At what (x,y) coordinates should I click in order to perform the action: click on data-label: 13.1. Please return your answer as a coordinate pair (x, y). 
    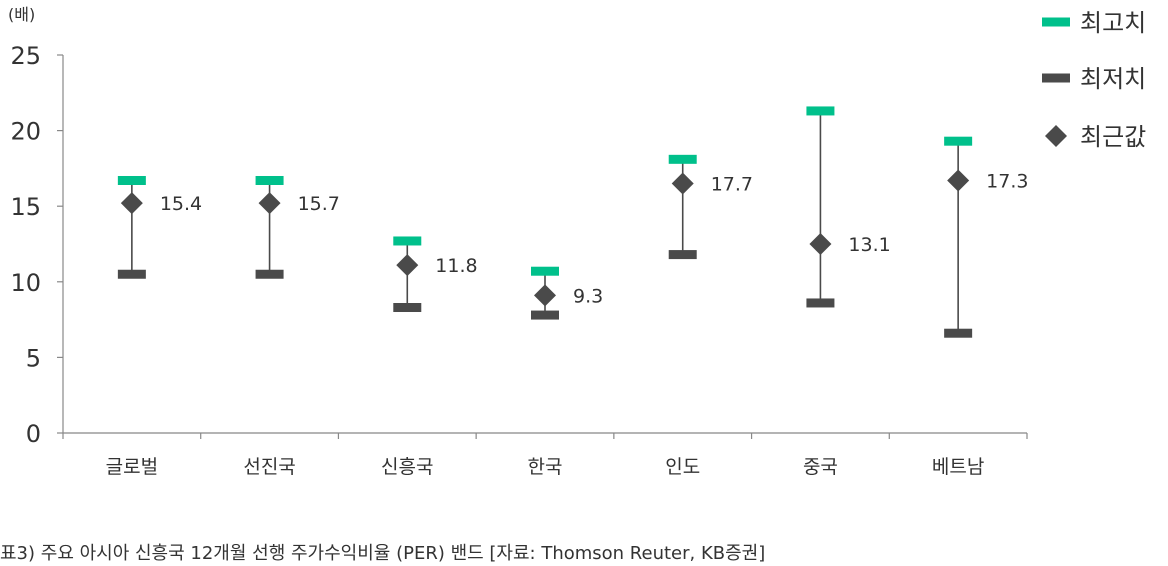
    Looking at the image, I should click on (869, 245).